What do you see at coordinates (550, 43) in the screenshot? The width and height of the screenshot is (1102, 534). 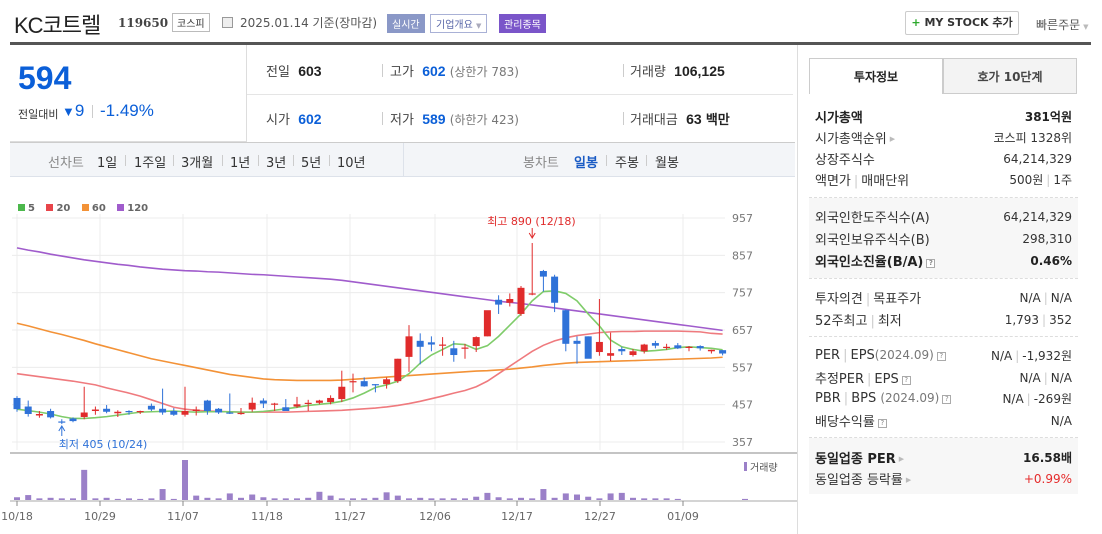 I see `header-divider` at bounding box center [550, 43].